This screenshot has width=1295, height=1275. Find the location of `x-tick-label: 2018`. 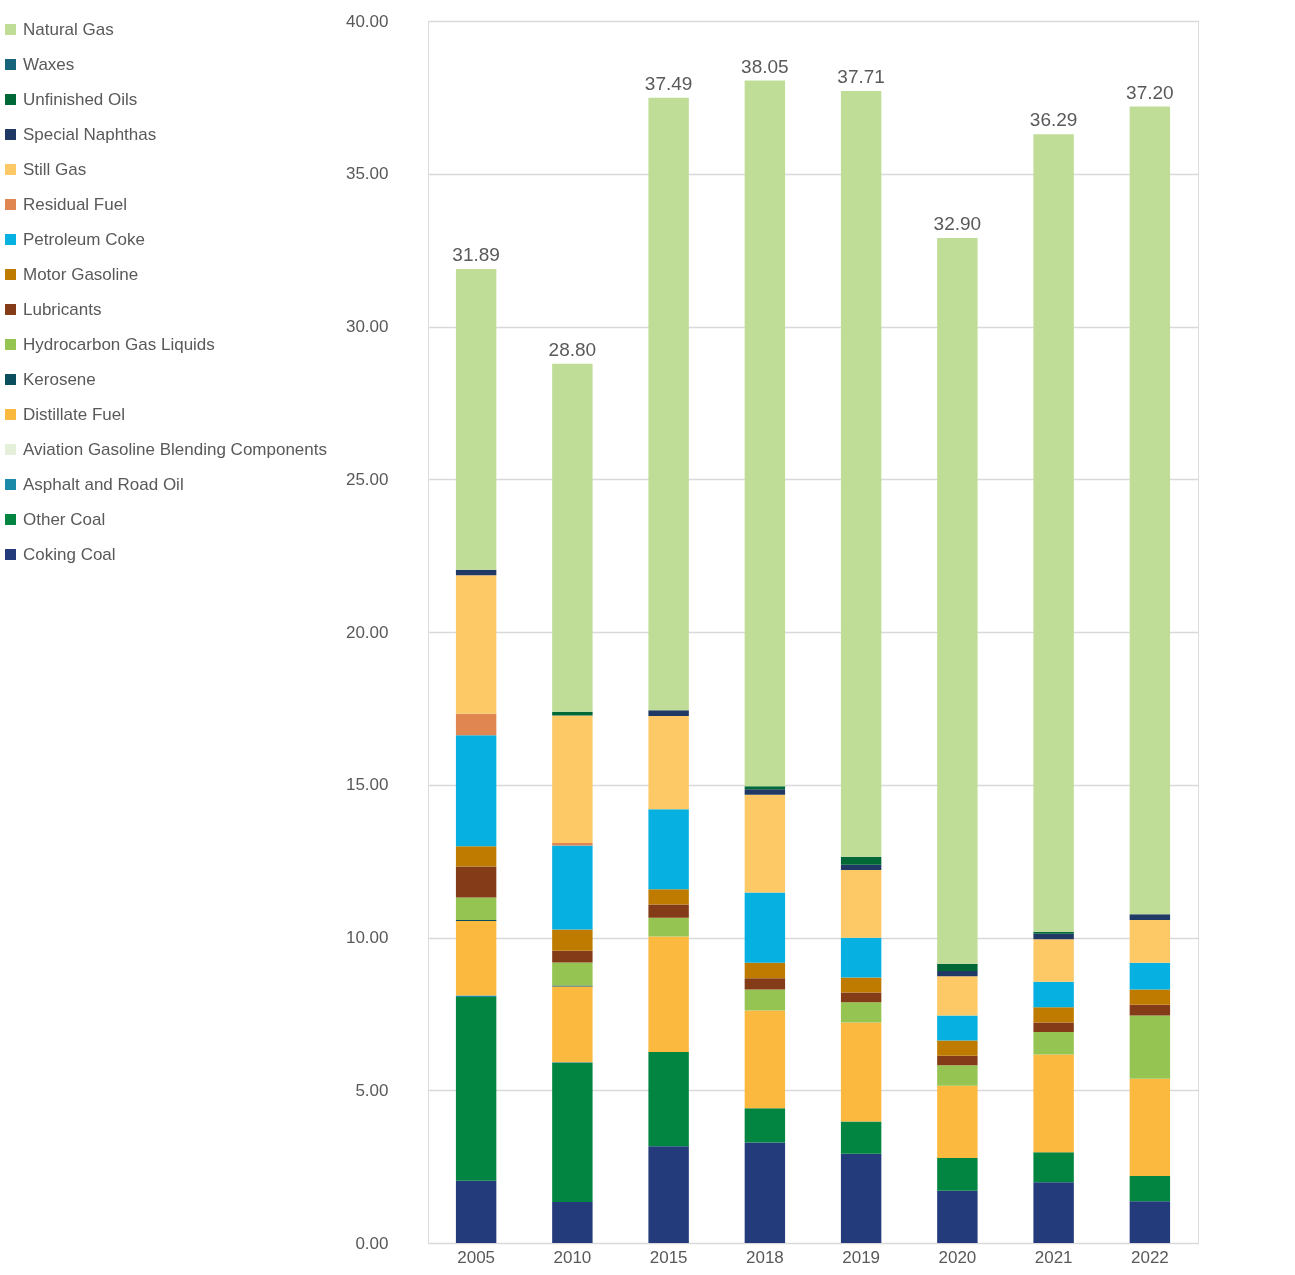

x-tick-label: 2018 is located at coordinates (764, 1257).